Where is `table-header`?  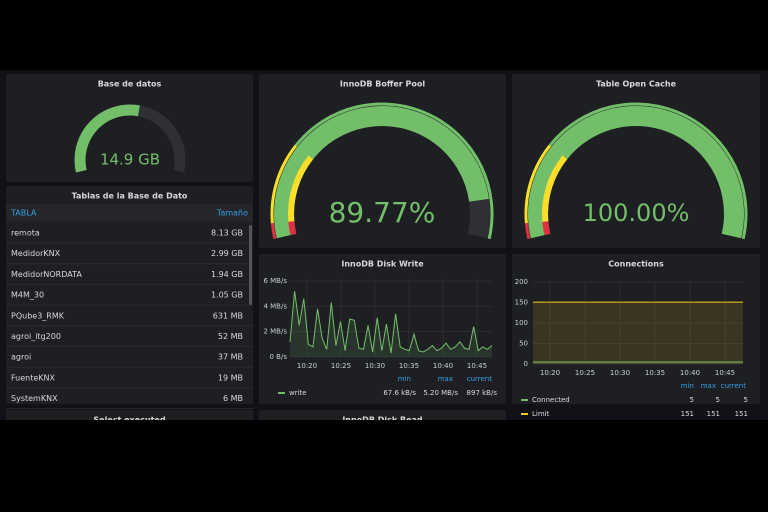 table-header is located at coordinates (129, 213).